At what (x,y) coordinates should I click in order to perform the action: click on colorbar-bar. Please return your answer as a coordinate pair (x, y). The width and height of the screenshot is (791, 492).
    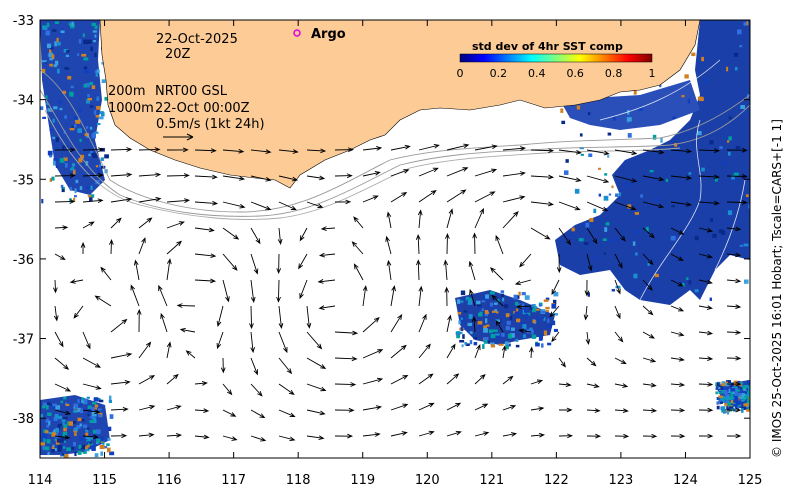
    Looking at the image, I should click on (556, 58).